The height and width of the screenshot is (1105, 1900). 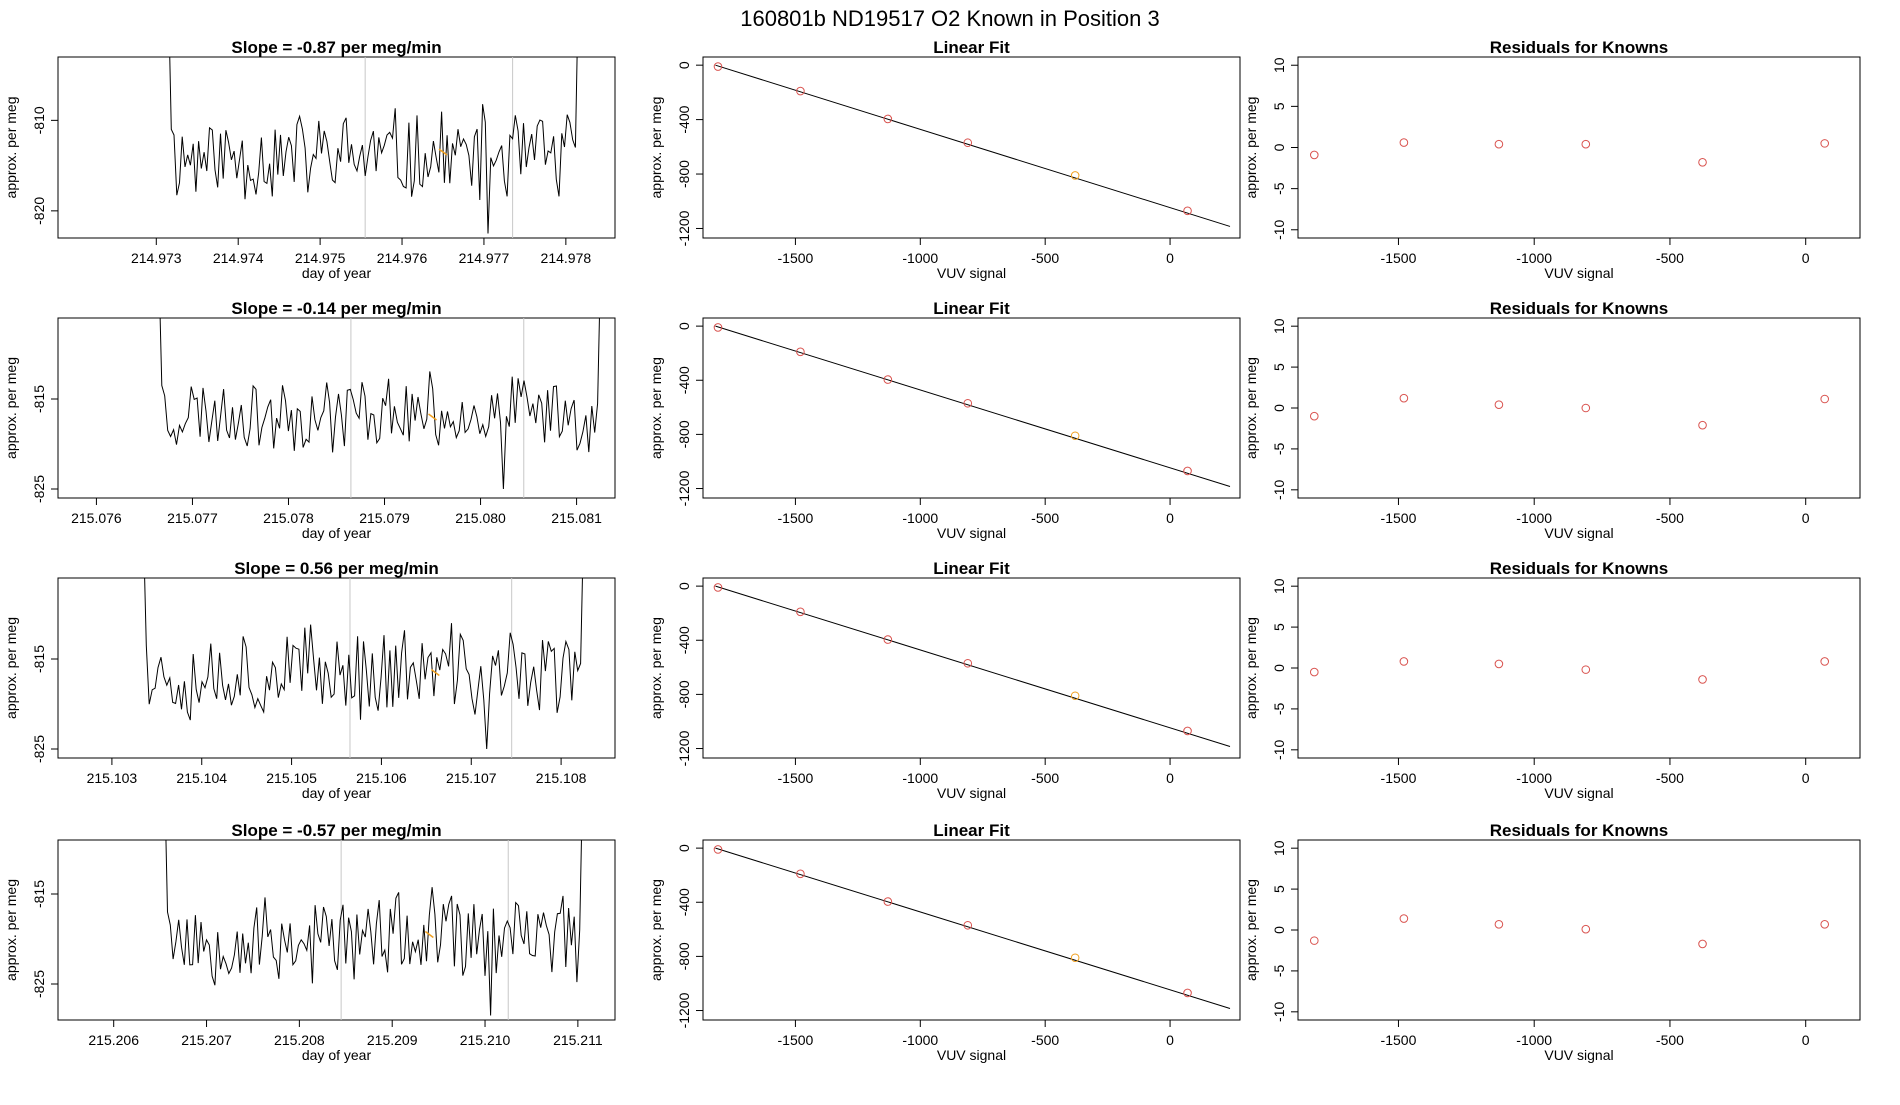 I want to click on y-tick-label: -820, so click(x=39, y=211).